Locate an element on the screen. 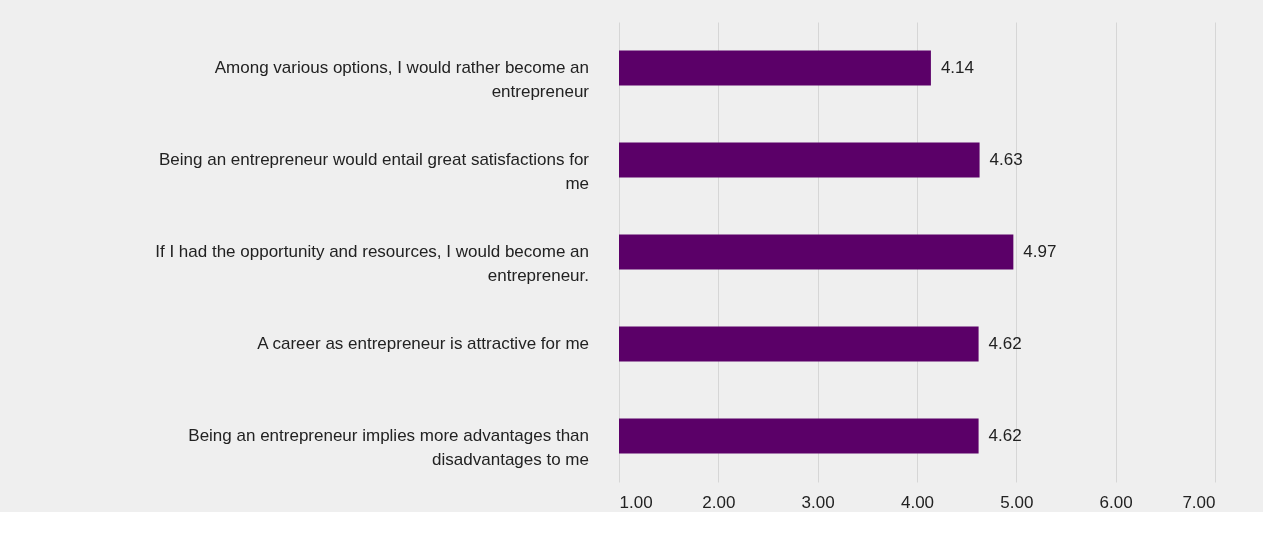 This screenshot has height=547, width=1263. y-tick-label: If I had the opportunity and resources, I would become an entrepreneur. is located at coordinates (372, 263).